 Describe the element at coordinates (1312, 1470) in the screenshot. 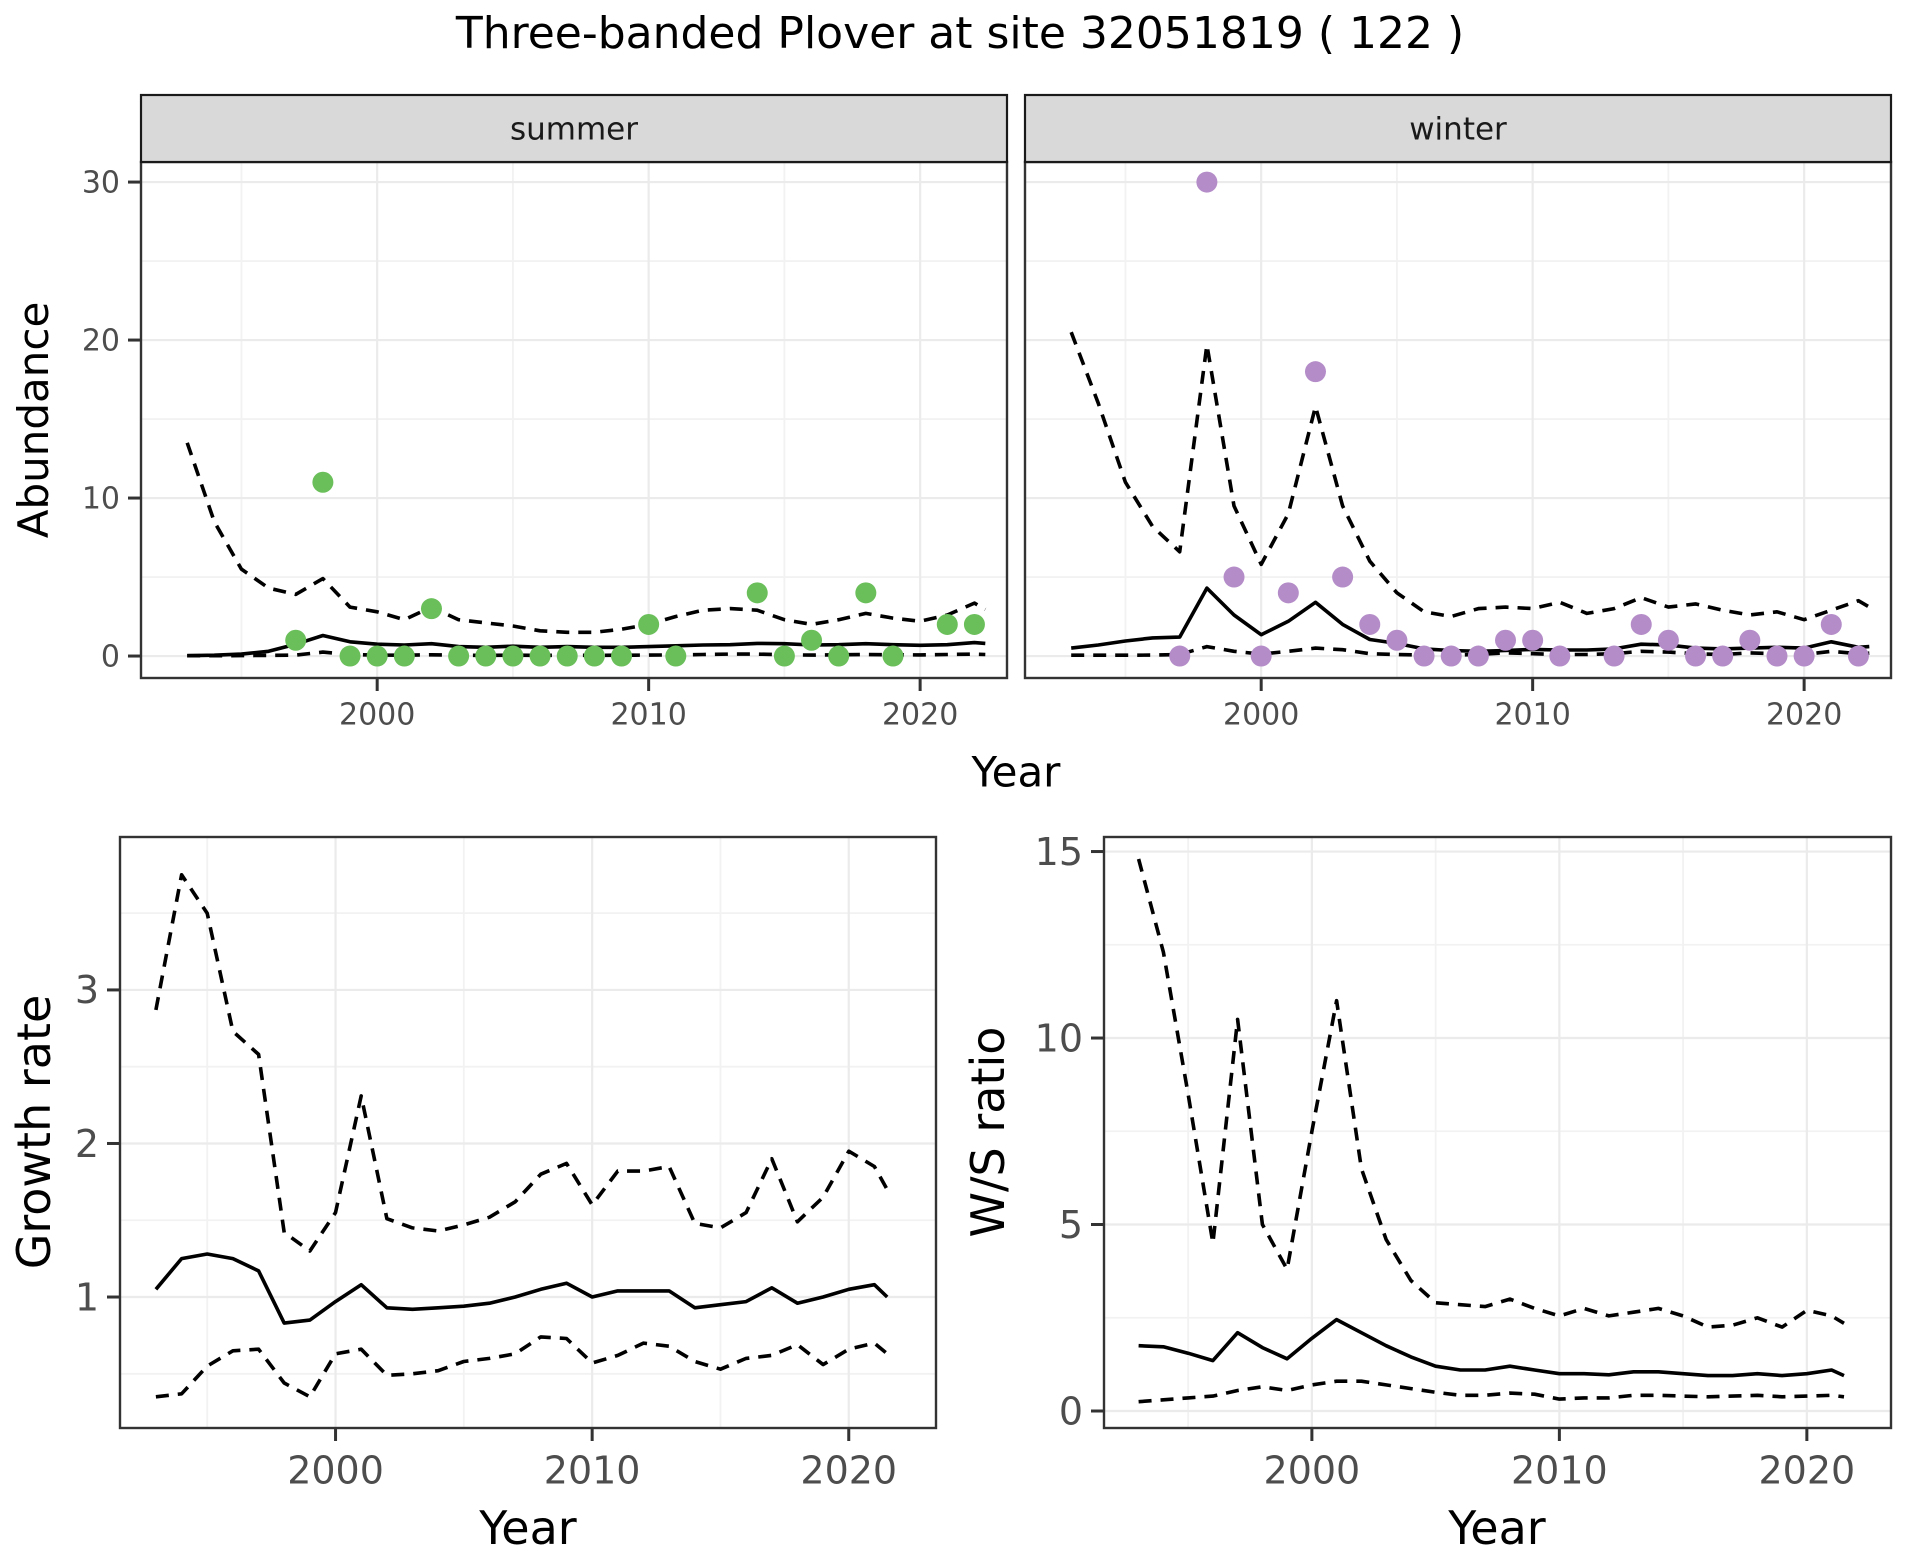

I see `ws-ratio-x-tick-label: 2000` at that location.